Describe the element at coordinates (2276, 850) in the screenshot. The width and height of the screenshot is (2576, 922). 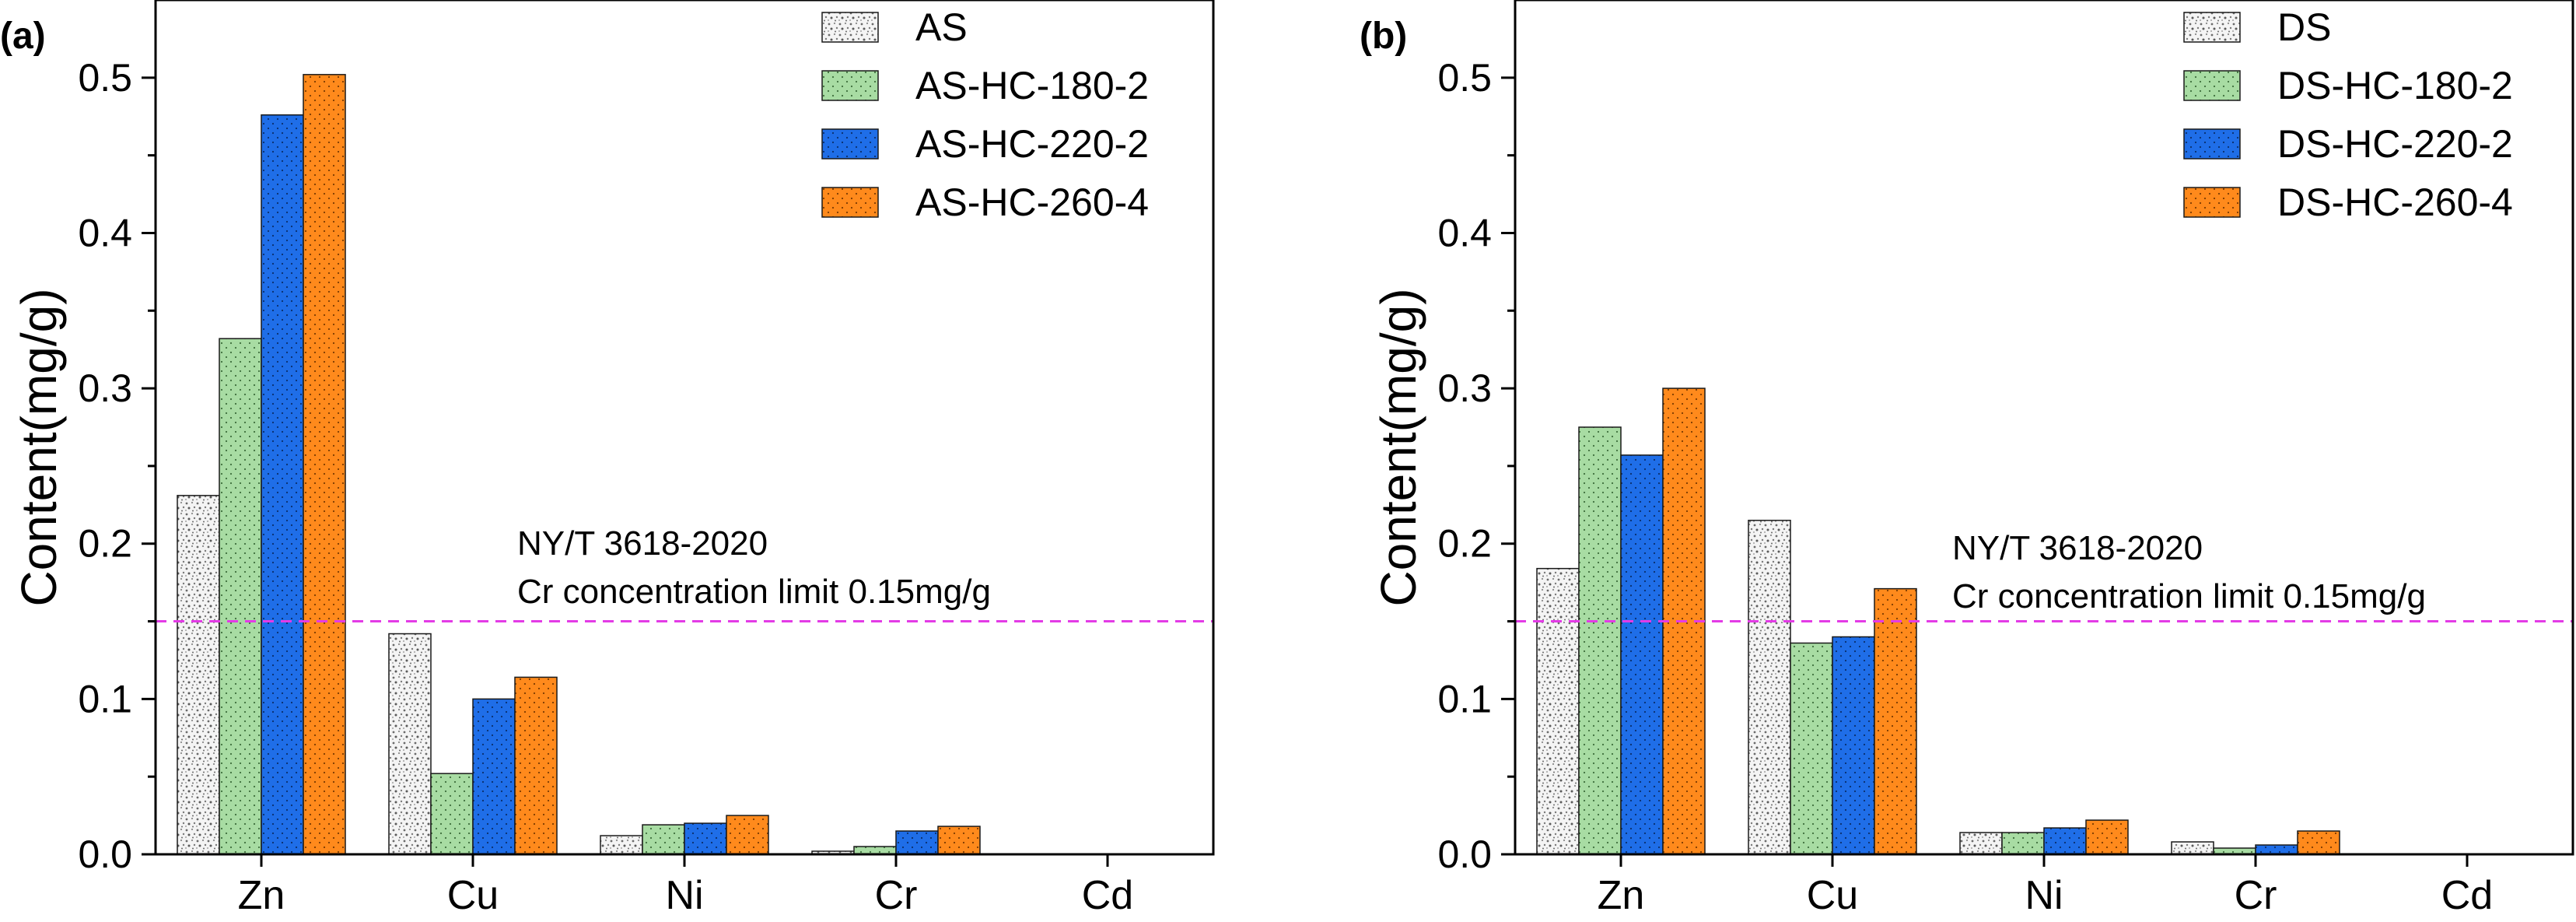
I see `bar-ds-hc-220-2-cr` at that location.